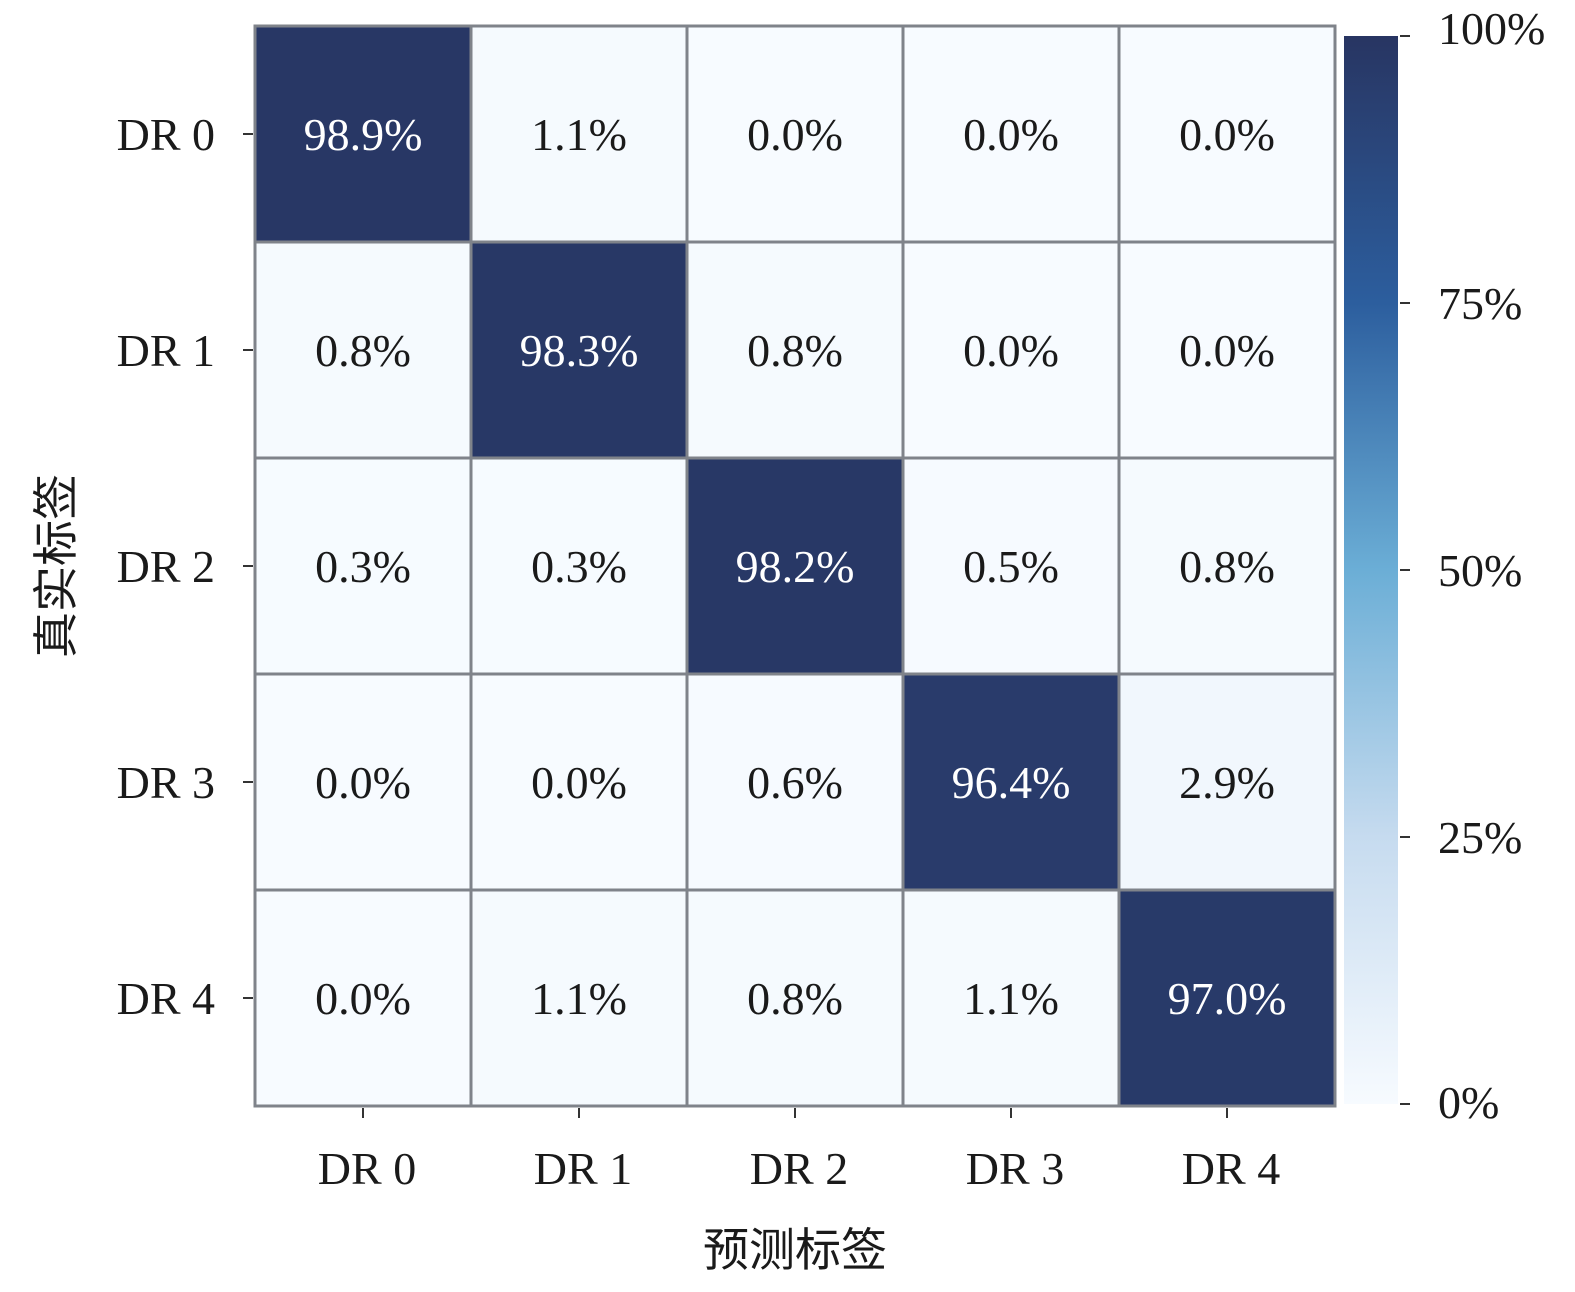 The width and height of the screenshot is (1575, 1292). I want to click on y-tick-label: DR 0, so click(166, 134).